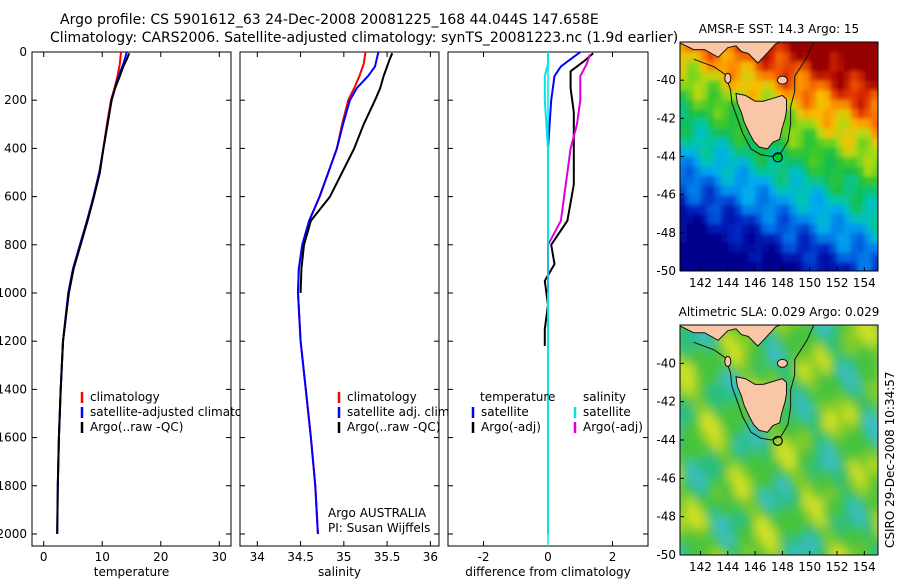 The width and height of the screenshot is (900, 580). What do you see at coordinates (400, 412) in the screenshot?
I see `legend-label: satellite adj. clim.` at bounding box center [400, 412].